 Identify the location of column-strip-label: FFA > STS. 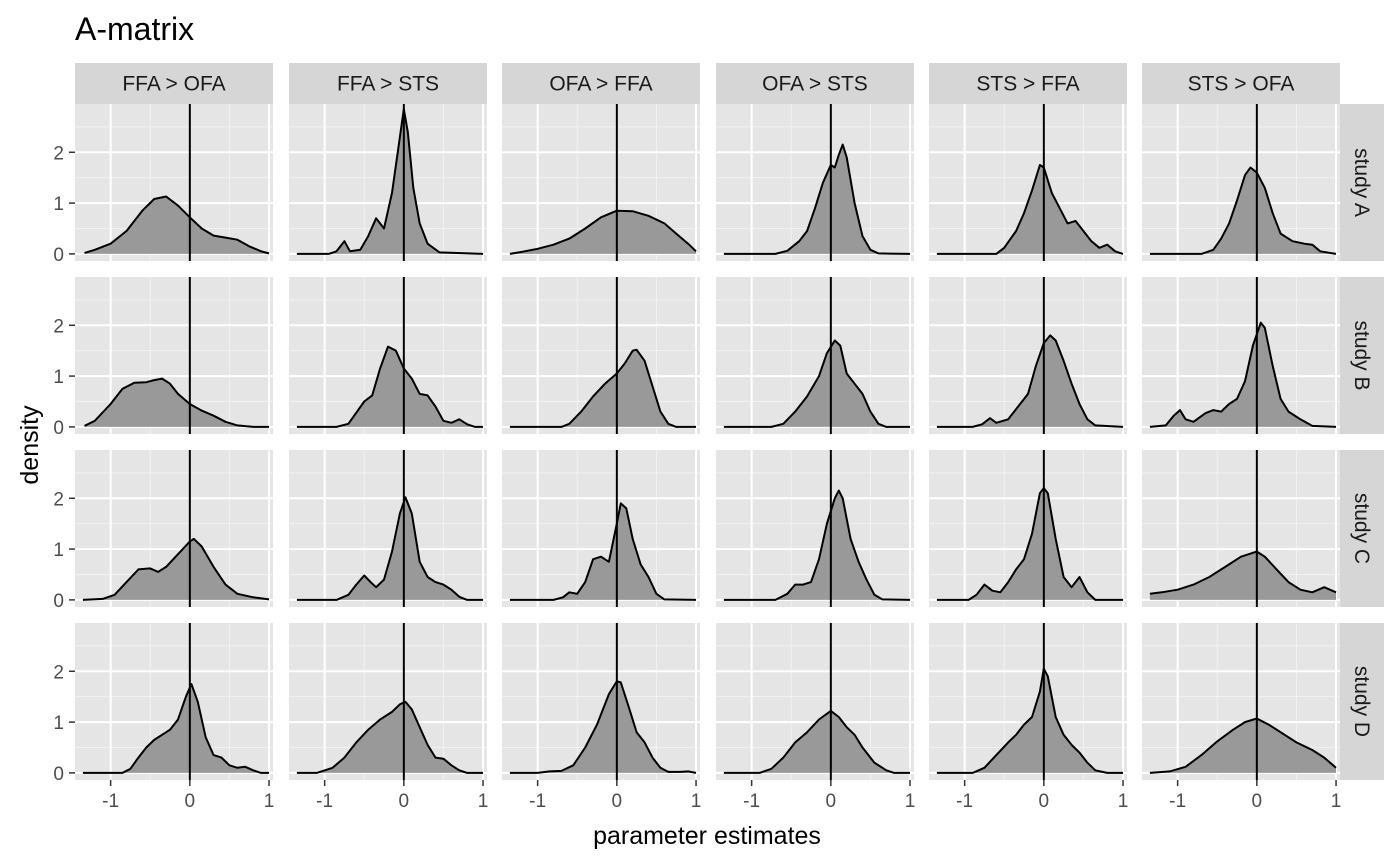
(388, 84).